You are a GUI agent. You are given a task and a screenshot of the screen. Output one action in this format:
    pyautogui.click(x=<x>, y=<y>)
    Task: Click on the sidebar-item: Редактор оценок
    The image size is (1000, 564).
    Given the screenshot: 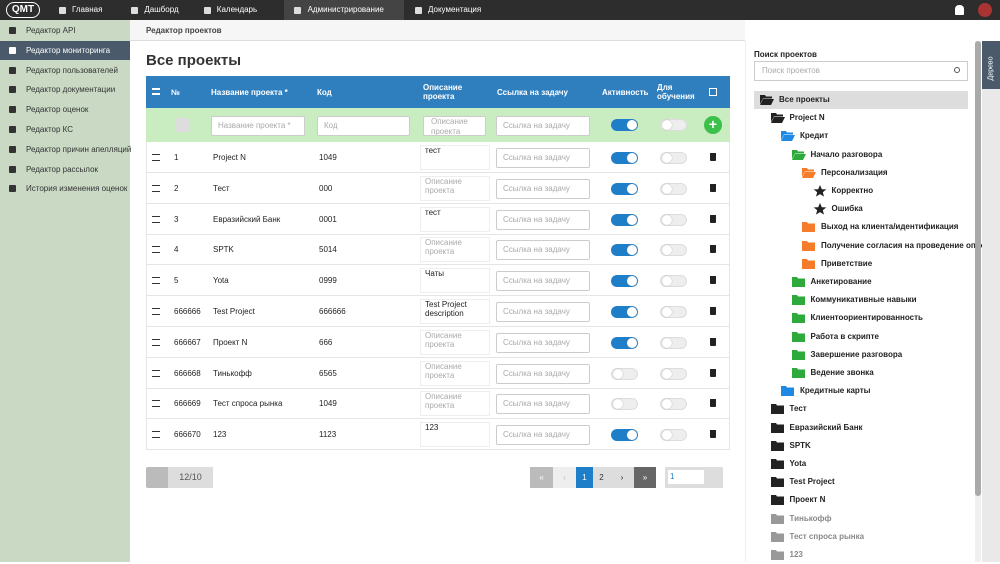 What is the action you would take?
    pyautogui.click(x=65, y=109)
    